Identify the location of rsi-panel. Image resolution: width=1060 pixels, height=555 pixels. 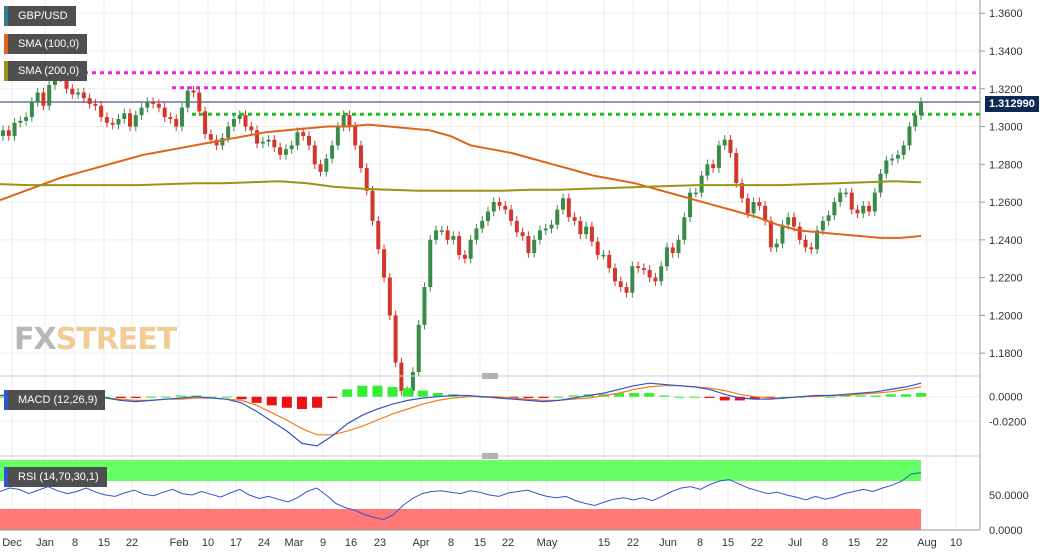
(461, 495).